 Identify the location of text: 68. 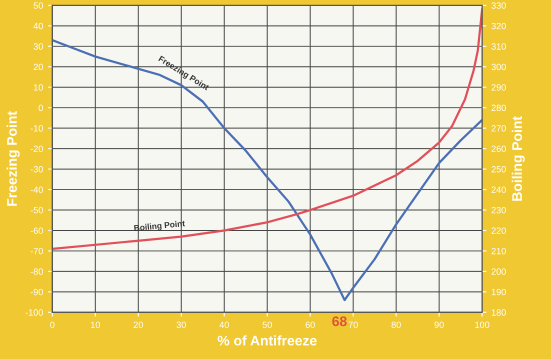
(339, 321).